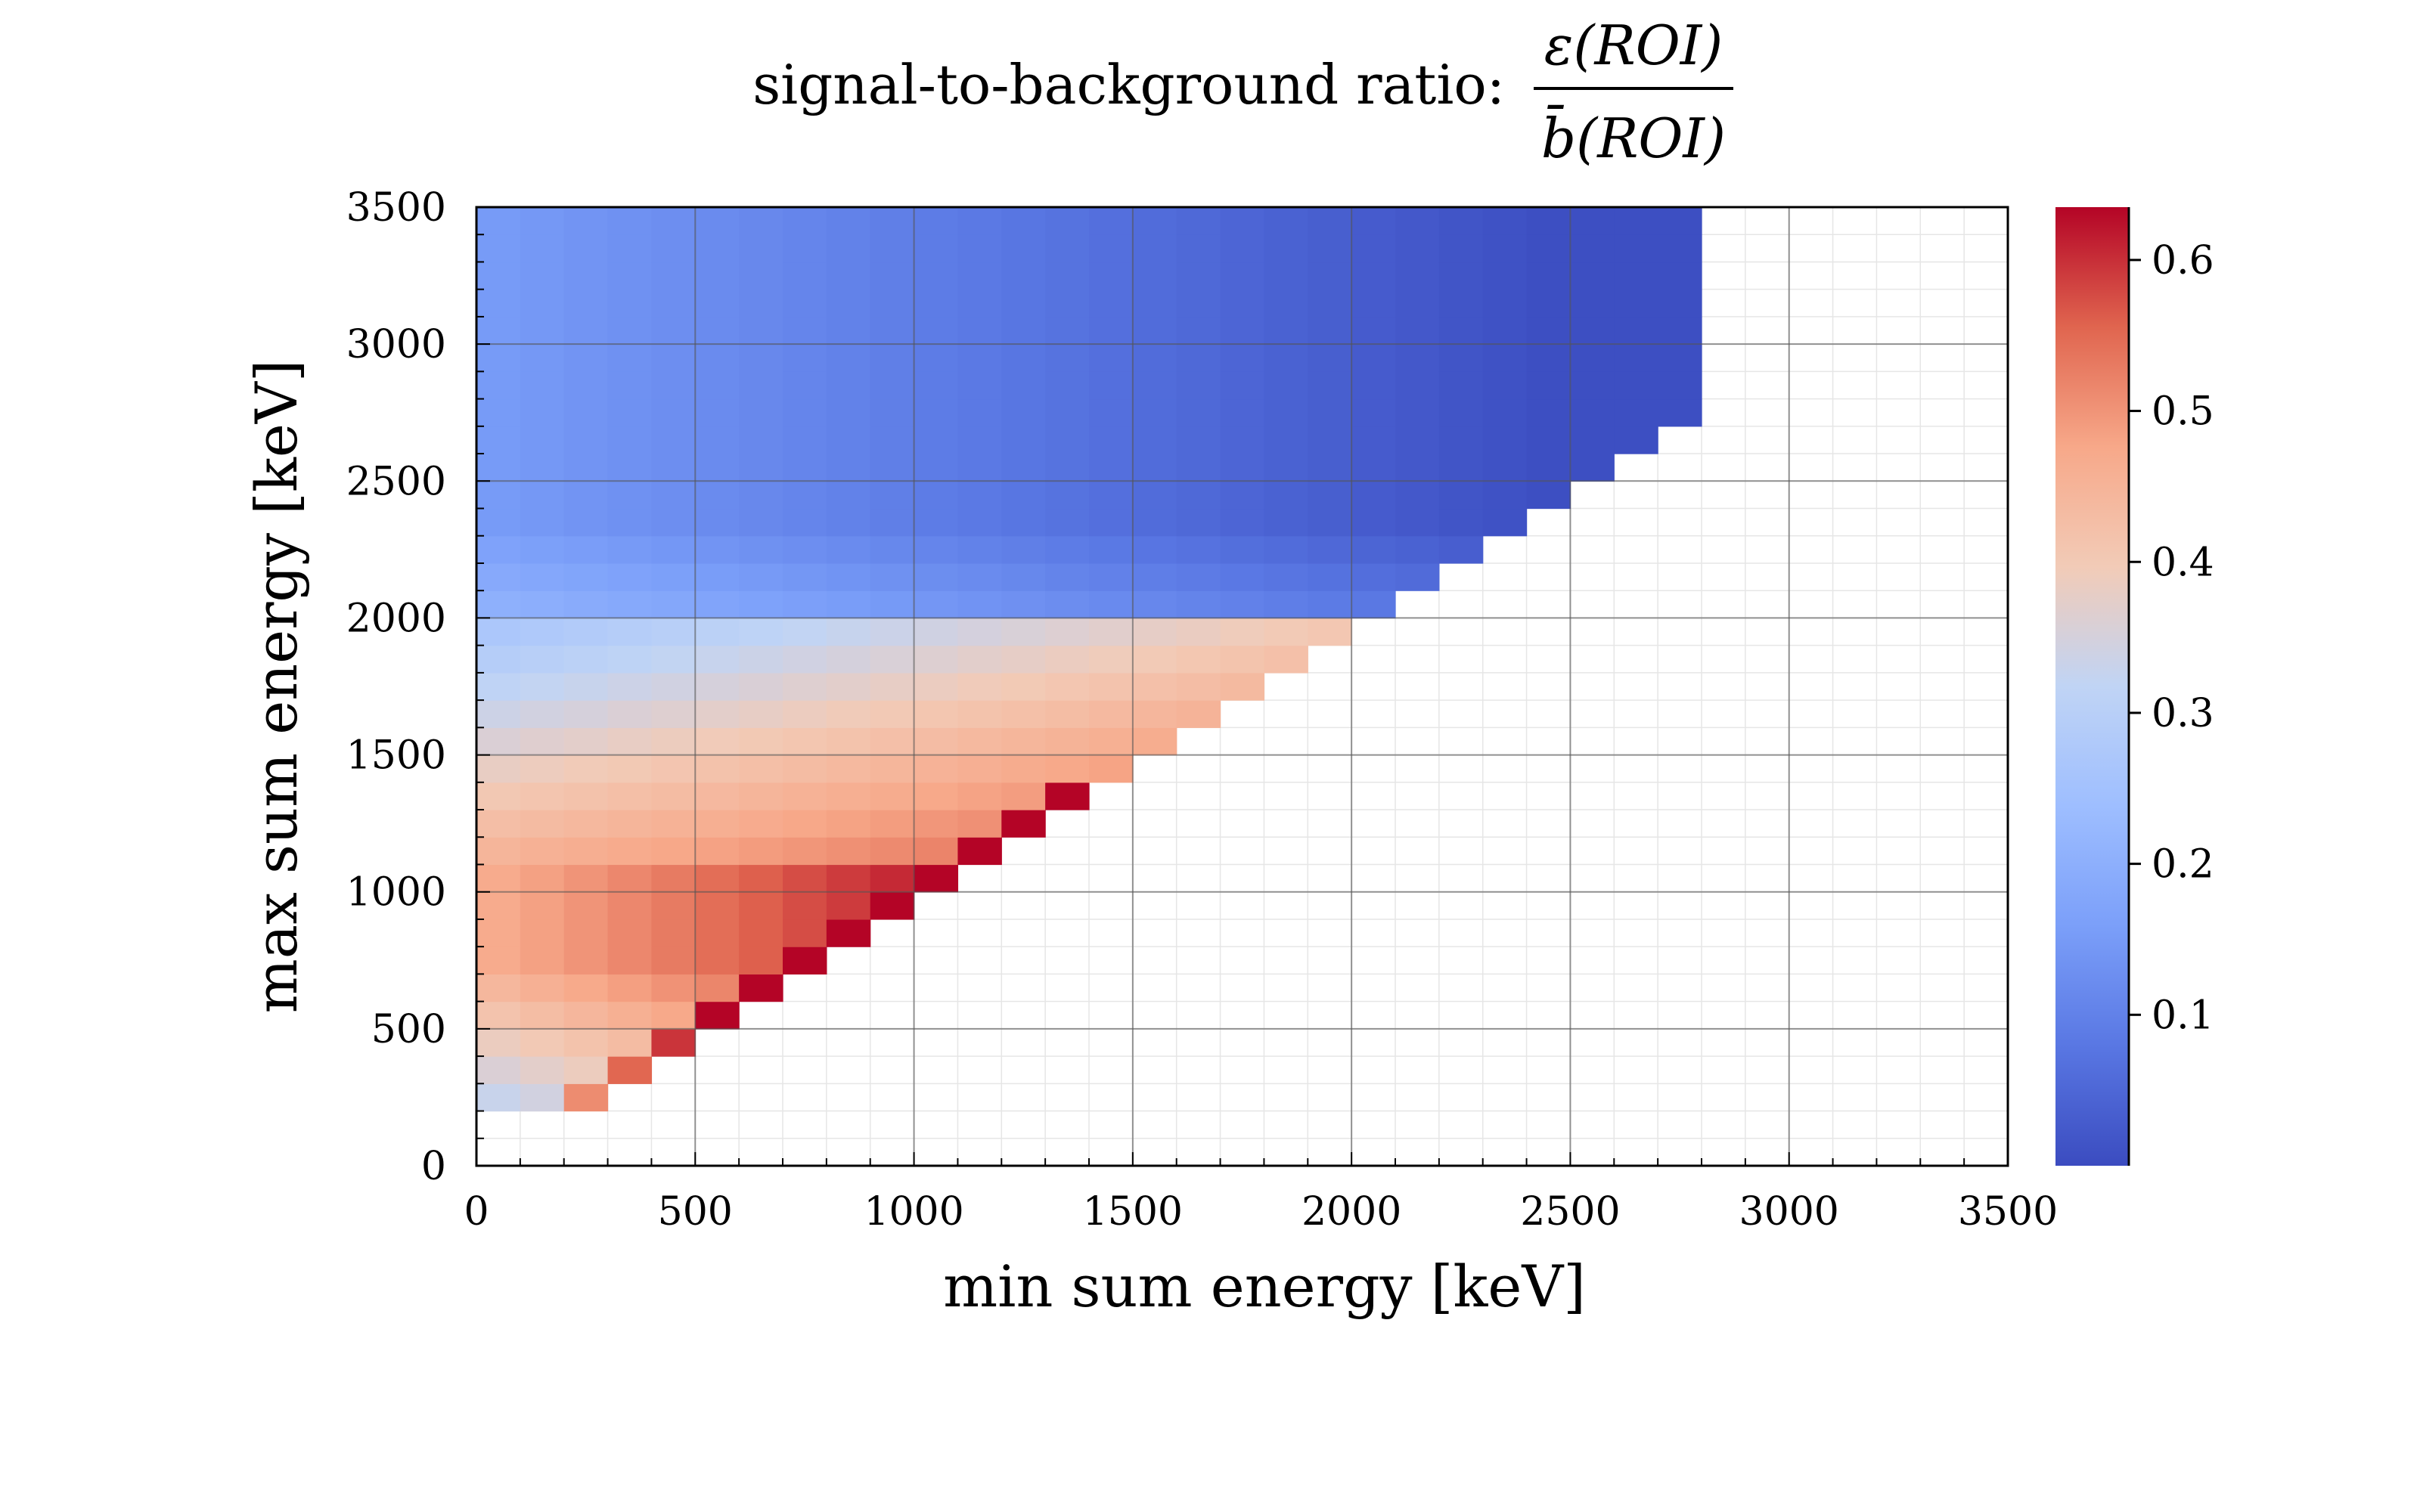  I want to click on colorbar-tick-label: 0.4, so click(2183, 562).